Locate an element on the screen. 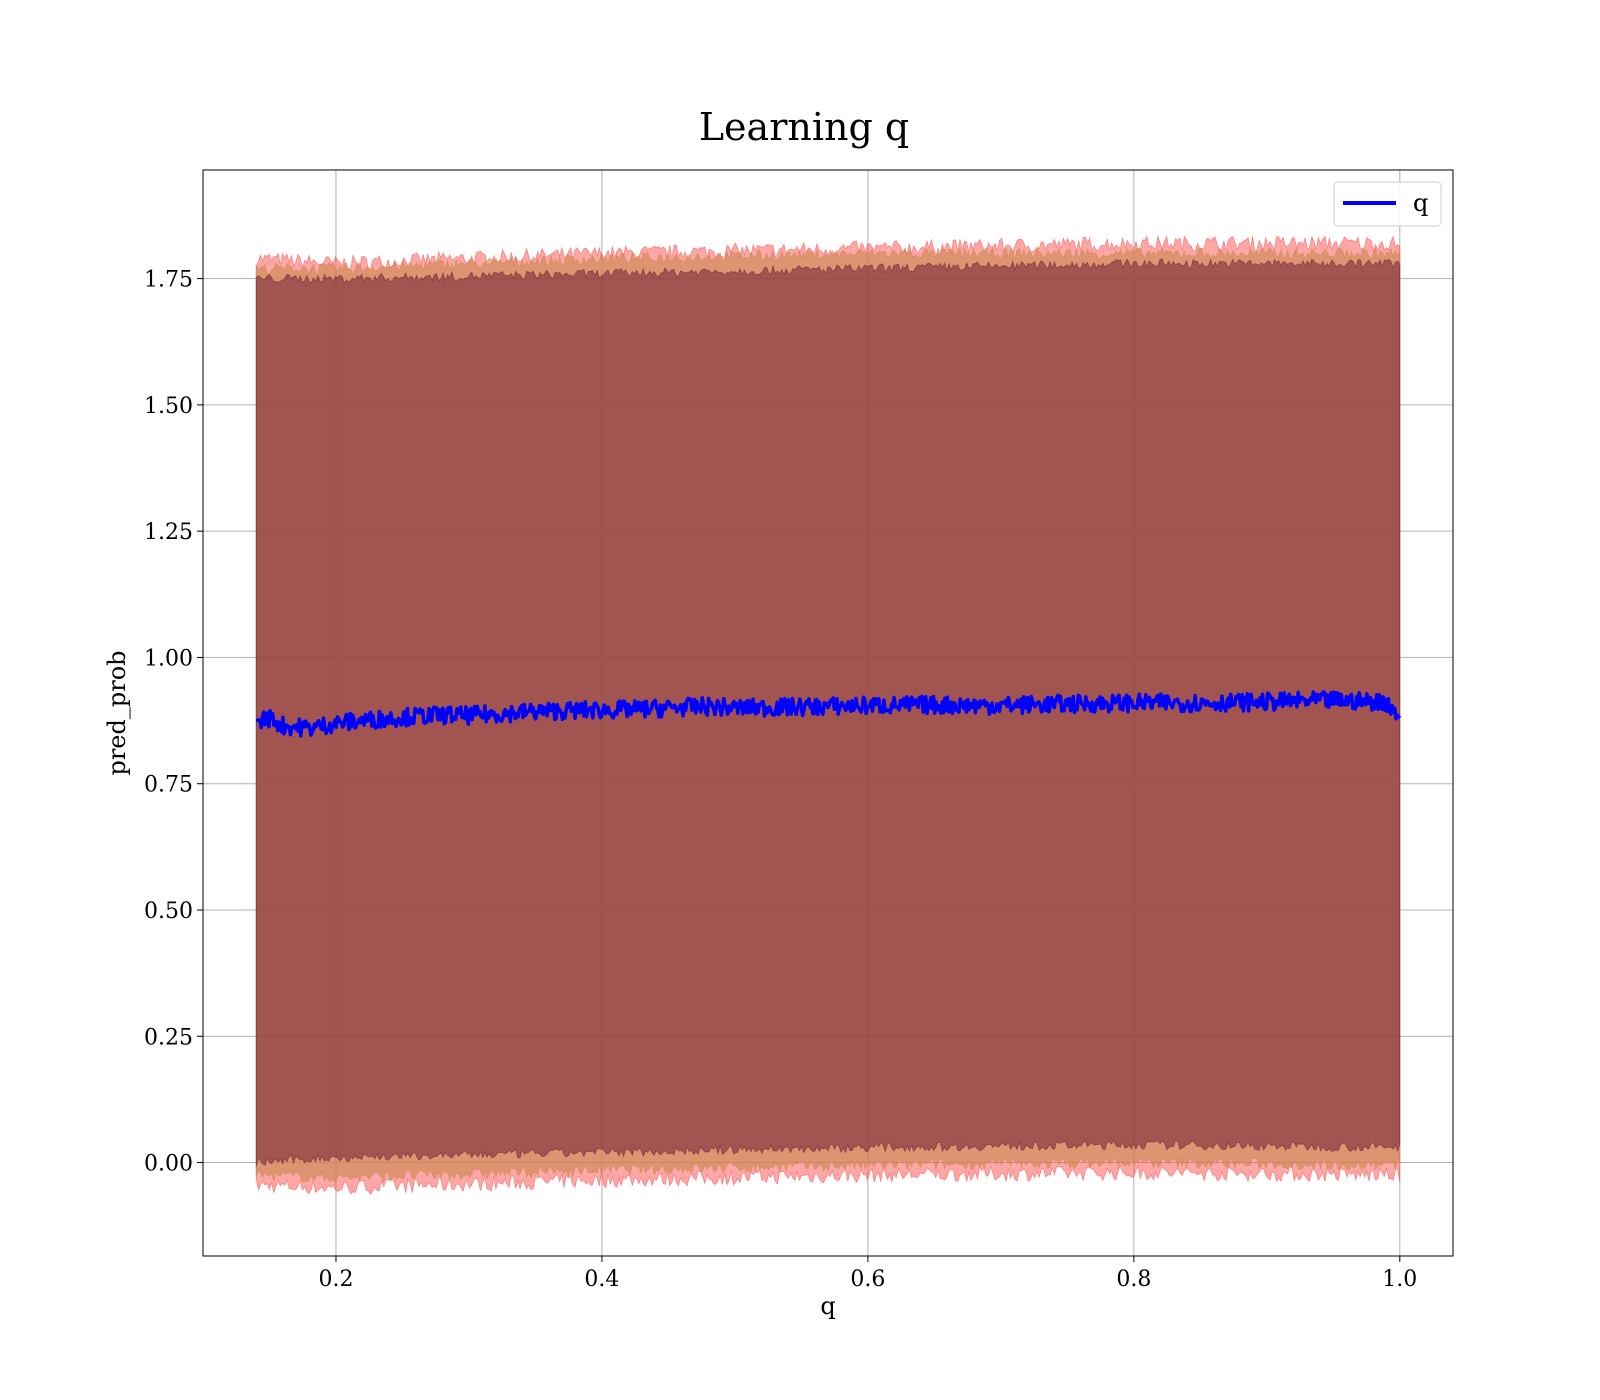 The width and height of the screenshot is (1600, 1400). y-tick-label: 0.00 is located at coordinates (168, 1164).